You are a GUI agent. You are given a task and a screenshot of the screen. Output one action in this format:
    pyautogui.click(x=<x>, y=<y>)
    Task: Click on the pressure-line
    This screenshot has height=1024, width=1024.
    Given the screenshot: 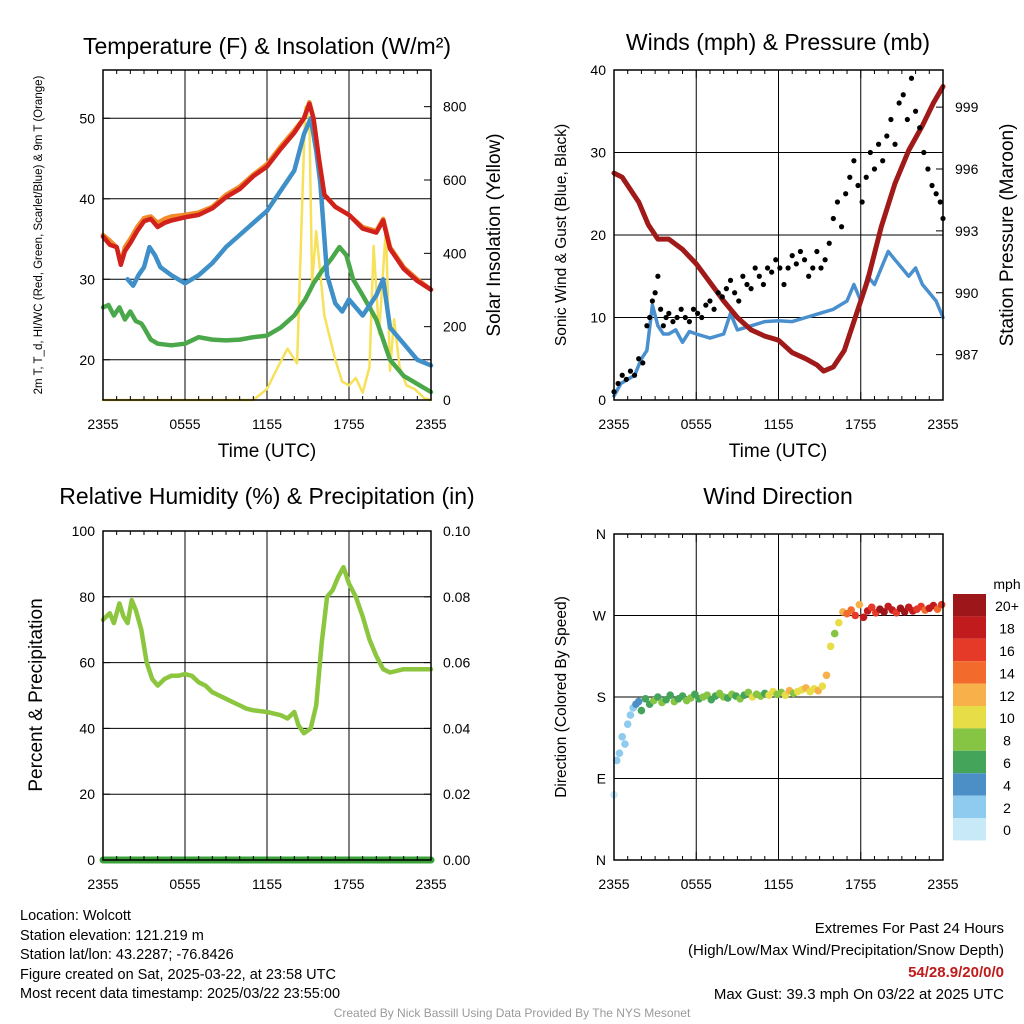 What is the action you would take?
    pyautogui.click(x=778, y=229)
    